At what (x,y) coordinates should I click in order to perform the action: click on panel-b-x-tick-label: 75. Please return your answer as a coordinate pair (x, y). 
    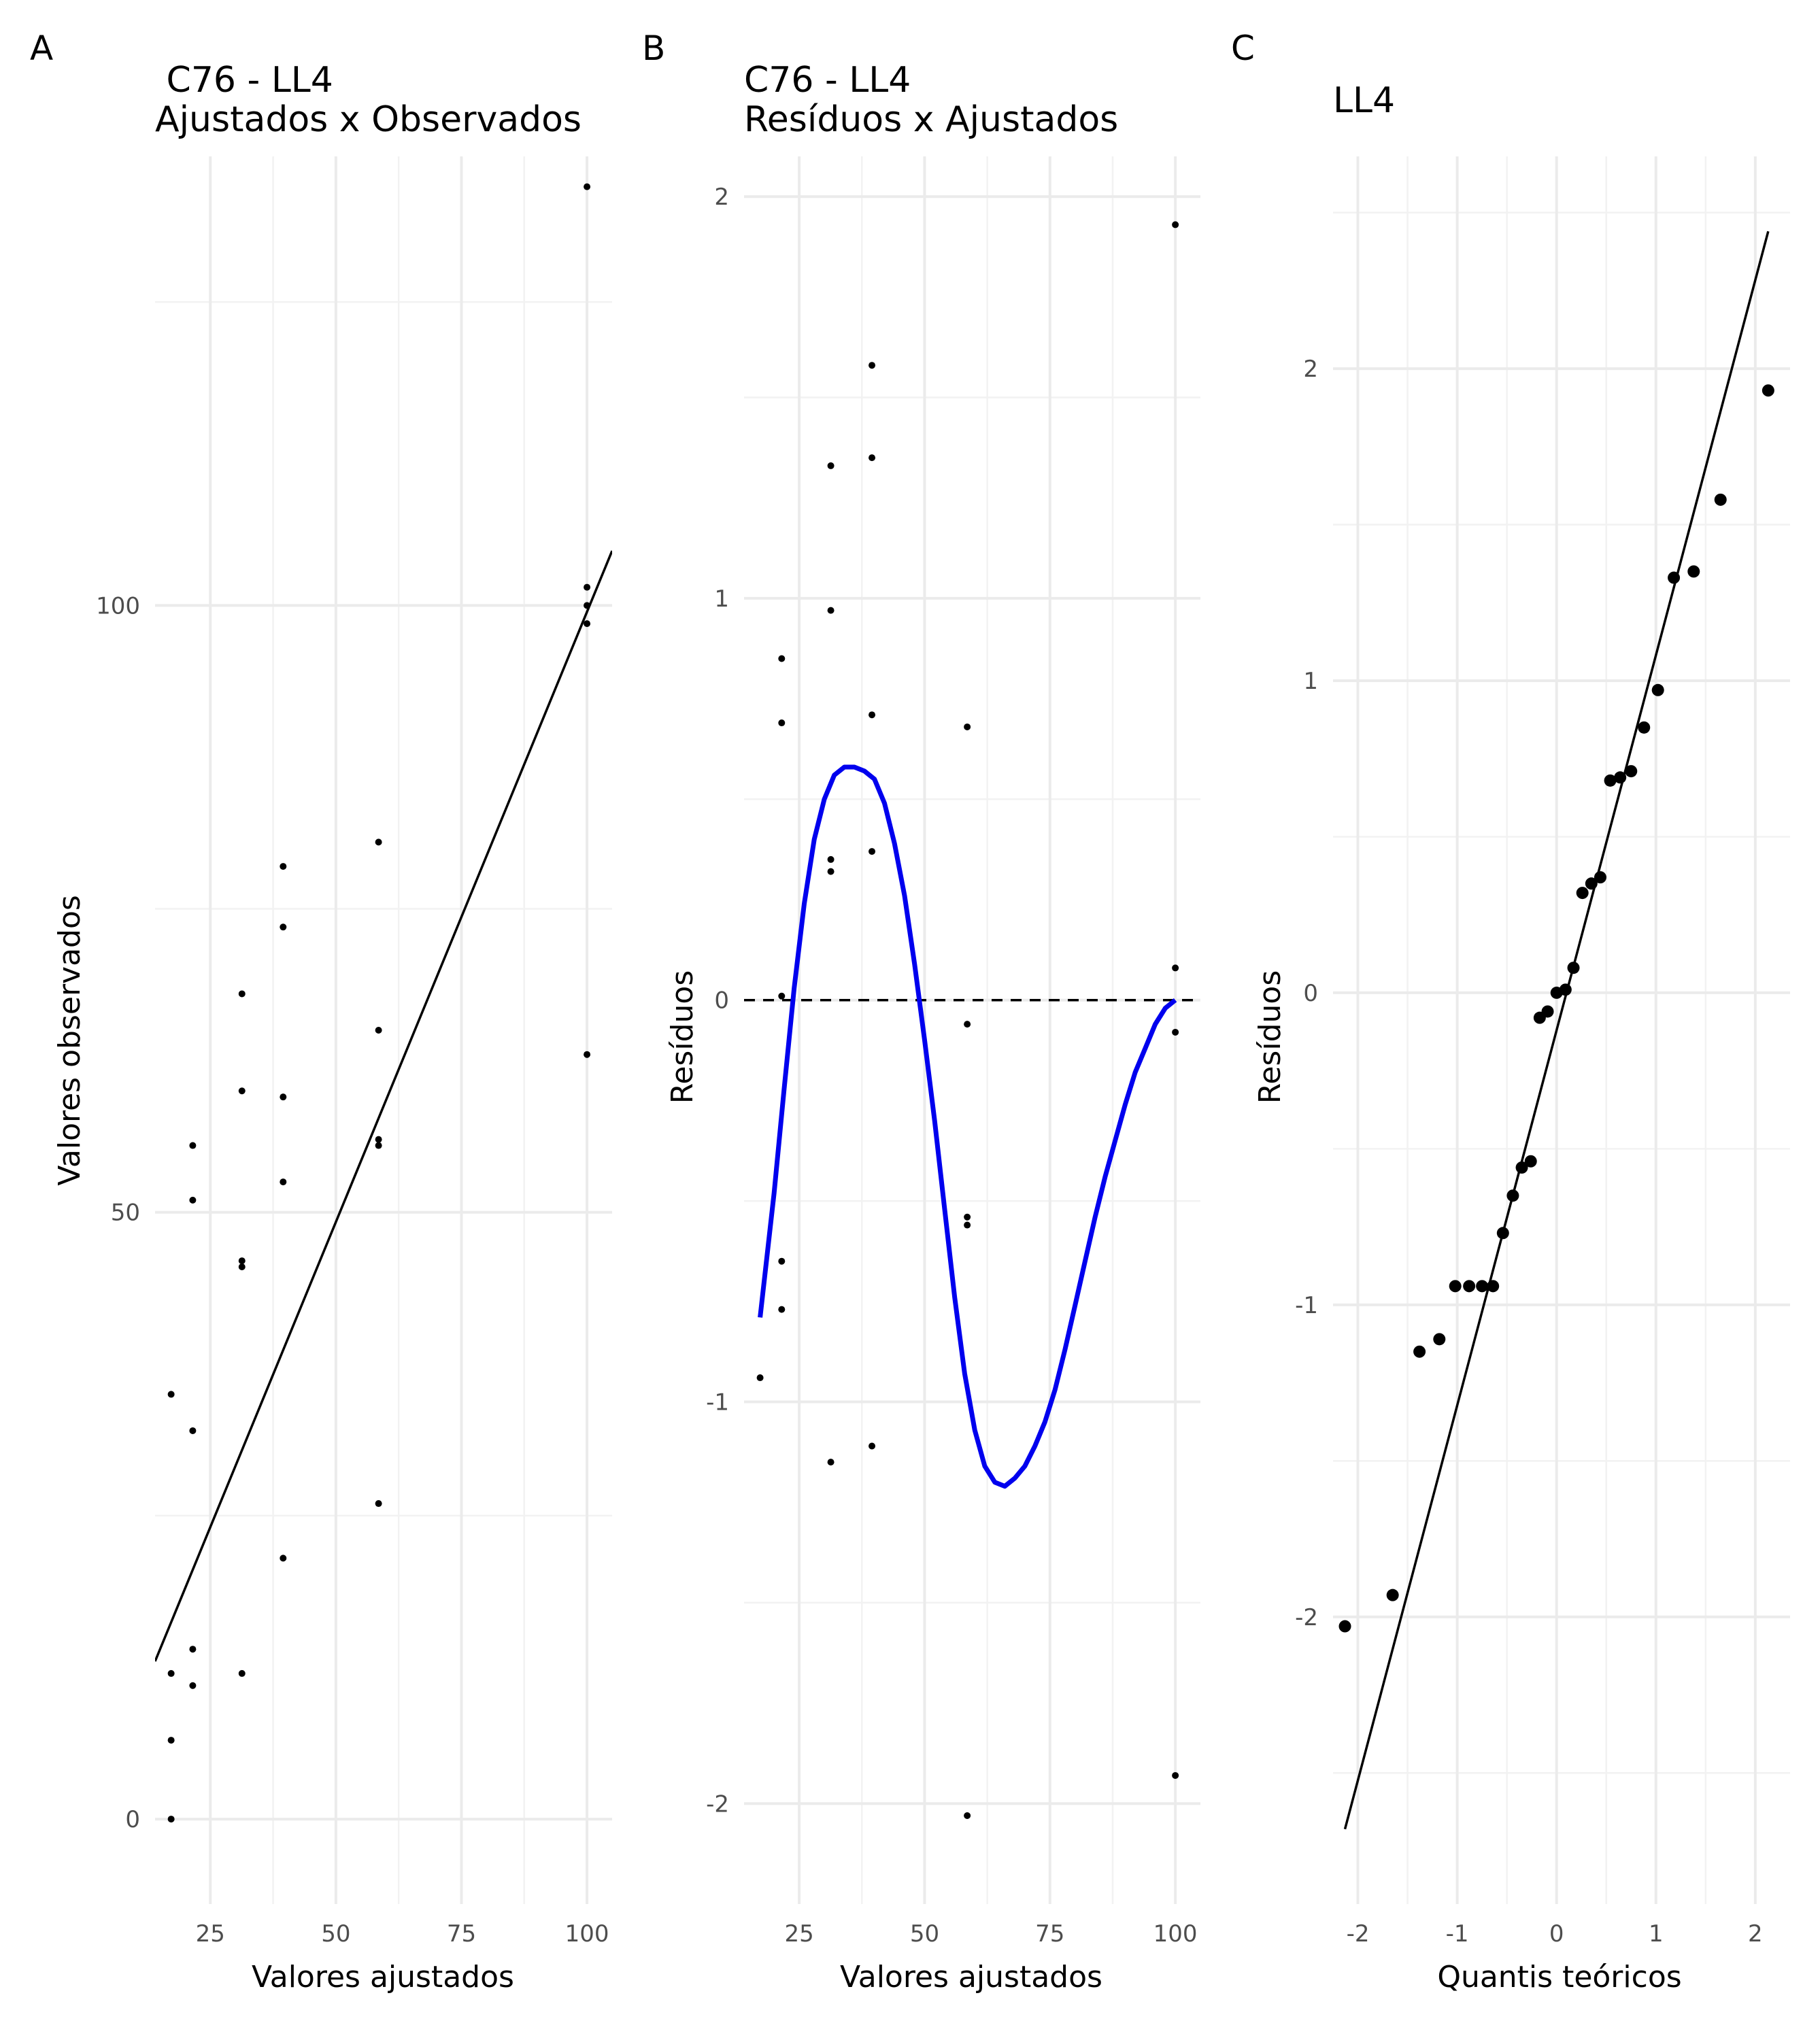
    Looking at the image, I should click on (1050, 1934).